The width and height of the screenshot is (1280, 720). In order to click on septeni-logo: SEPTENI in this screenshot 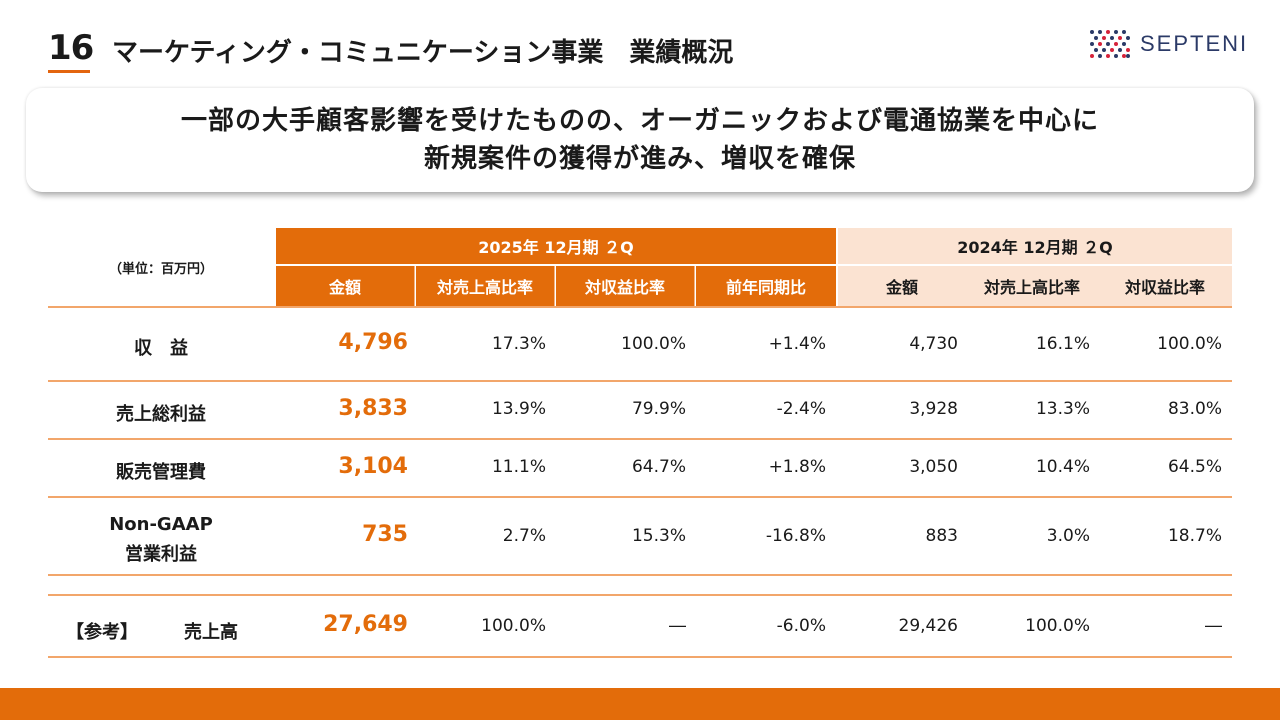, I will do `click(1168, 44)`.